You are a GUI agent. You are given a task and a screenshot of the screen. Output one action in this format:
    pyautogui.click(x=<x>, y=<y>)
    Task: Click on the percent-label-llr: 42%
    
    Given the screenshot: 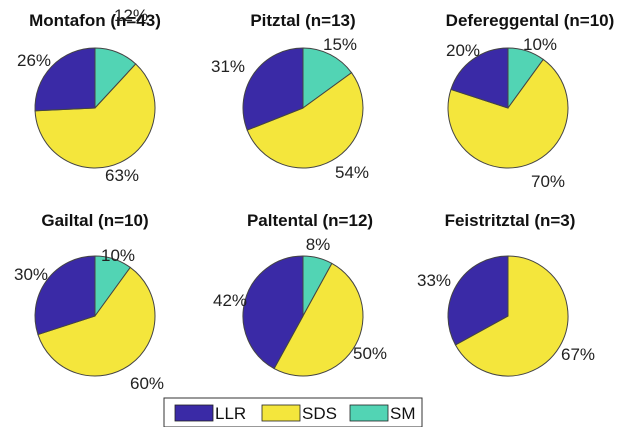 What is the action you would take?
    pyautogui.click(x=230, y=300)
    